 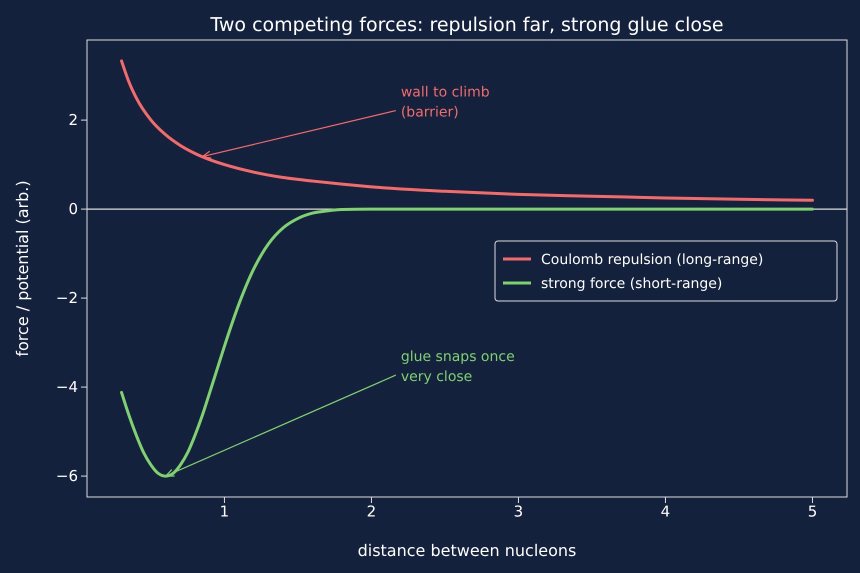 I want to click on x-tick-label: 5, so click(x=813, y=511).